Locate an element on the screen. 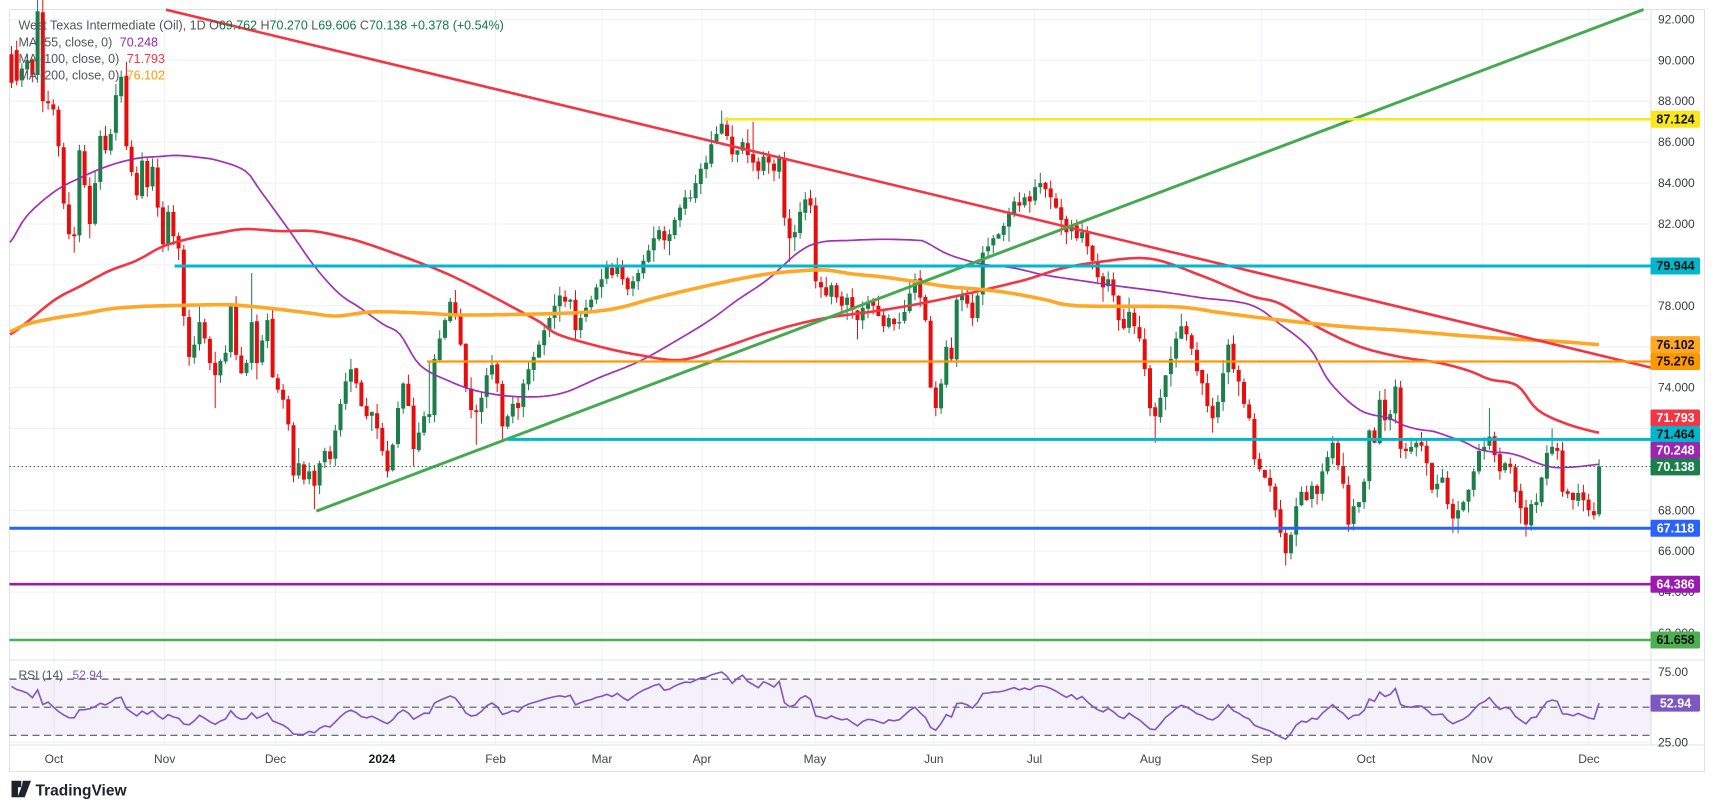  svg-text: Mar is located at coordinates (602, 759).